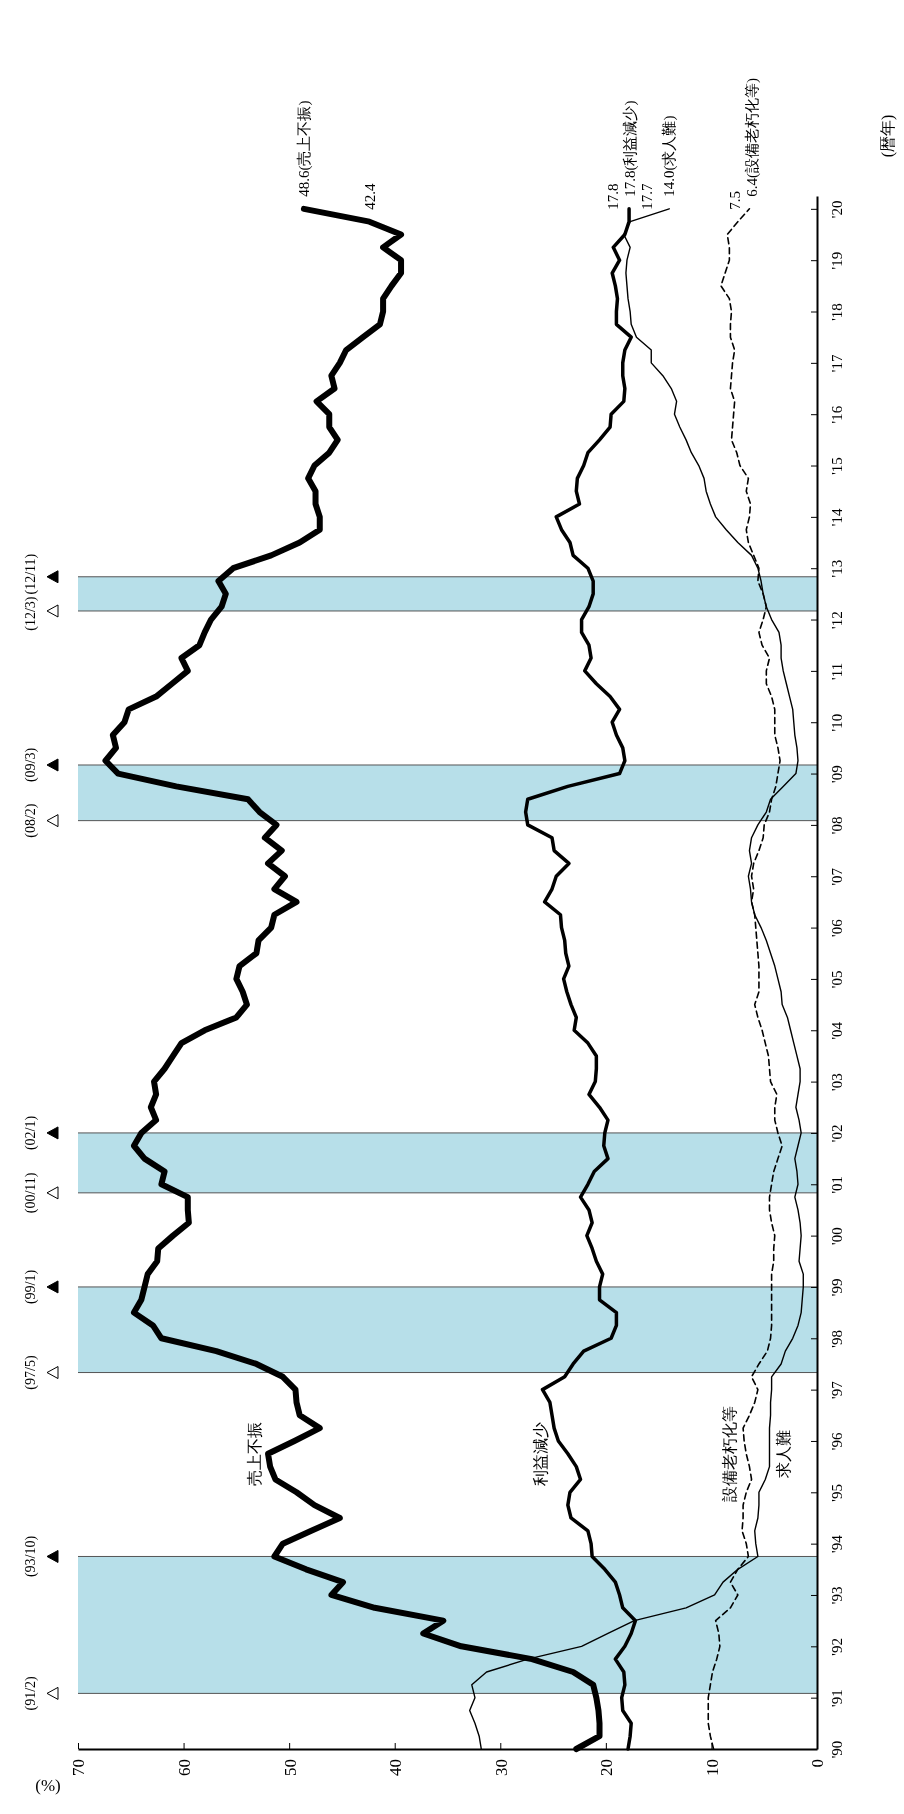  What do you see at coordinates (837, 414) in the screenshot?
I see `y-tick-label: '16` at bounding box center [837, 414].